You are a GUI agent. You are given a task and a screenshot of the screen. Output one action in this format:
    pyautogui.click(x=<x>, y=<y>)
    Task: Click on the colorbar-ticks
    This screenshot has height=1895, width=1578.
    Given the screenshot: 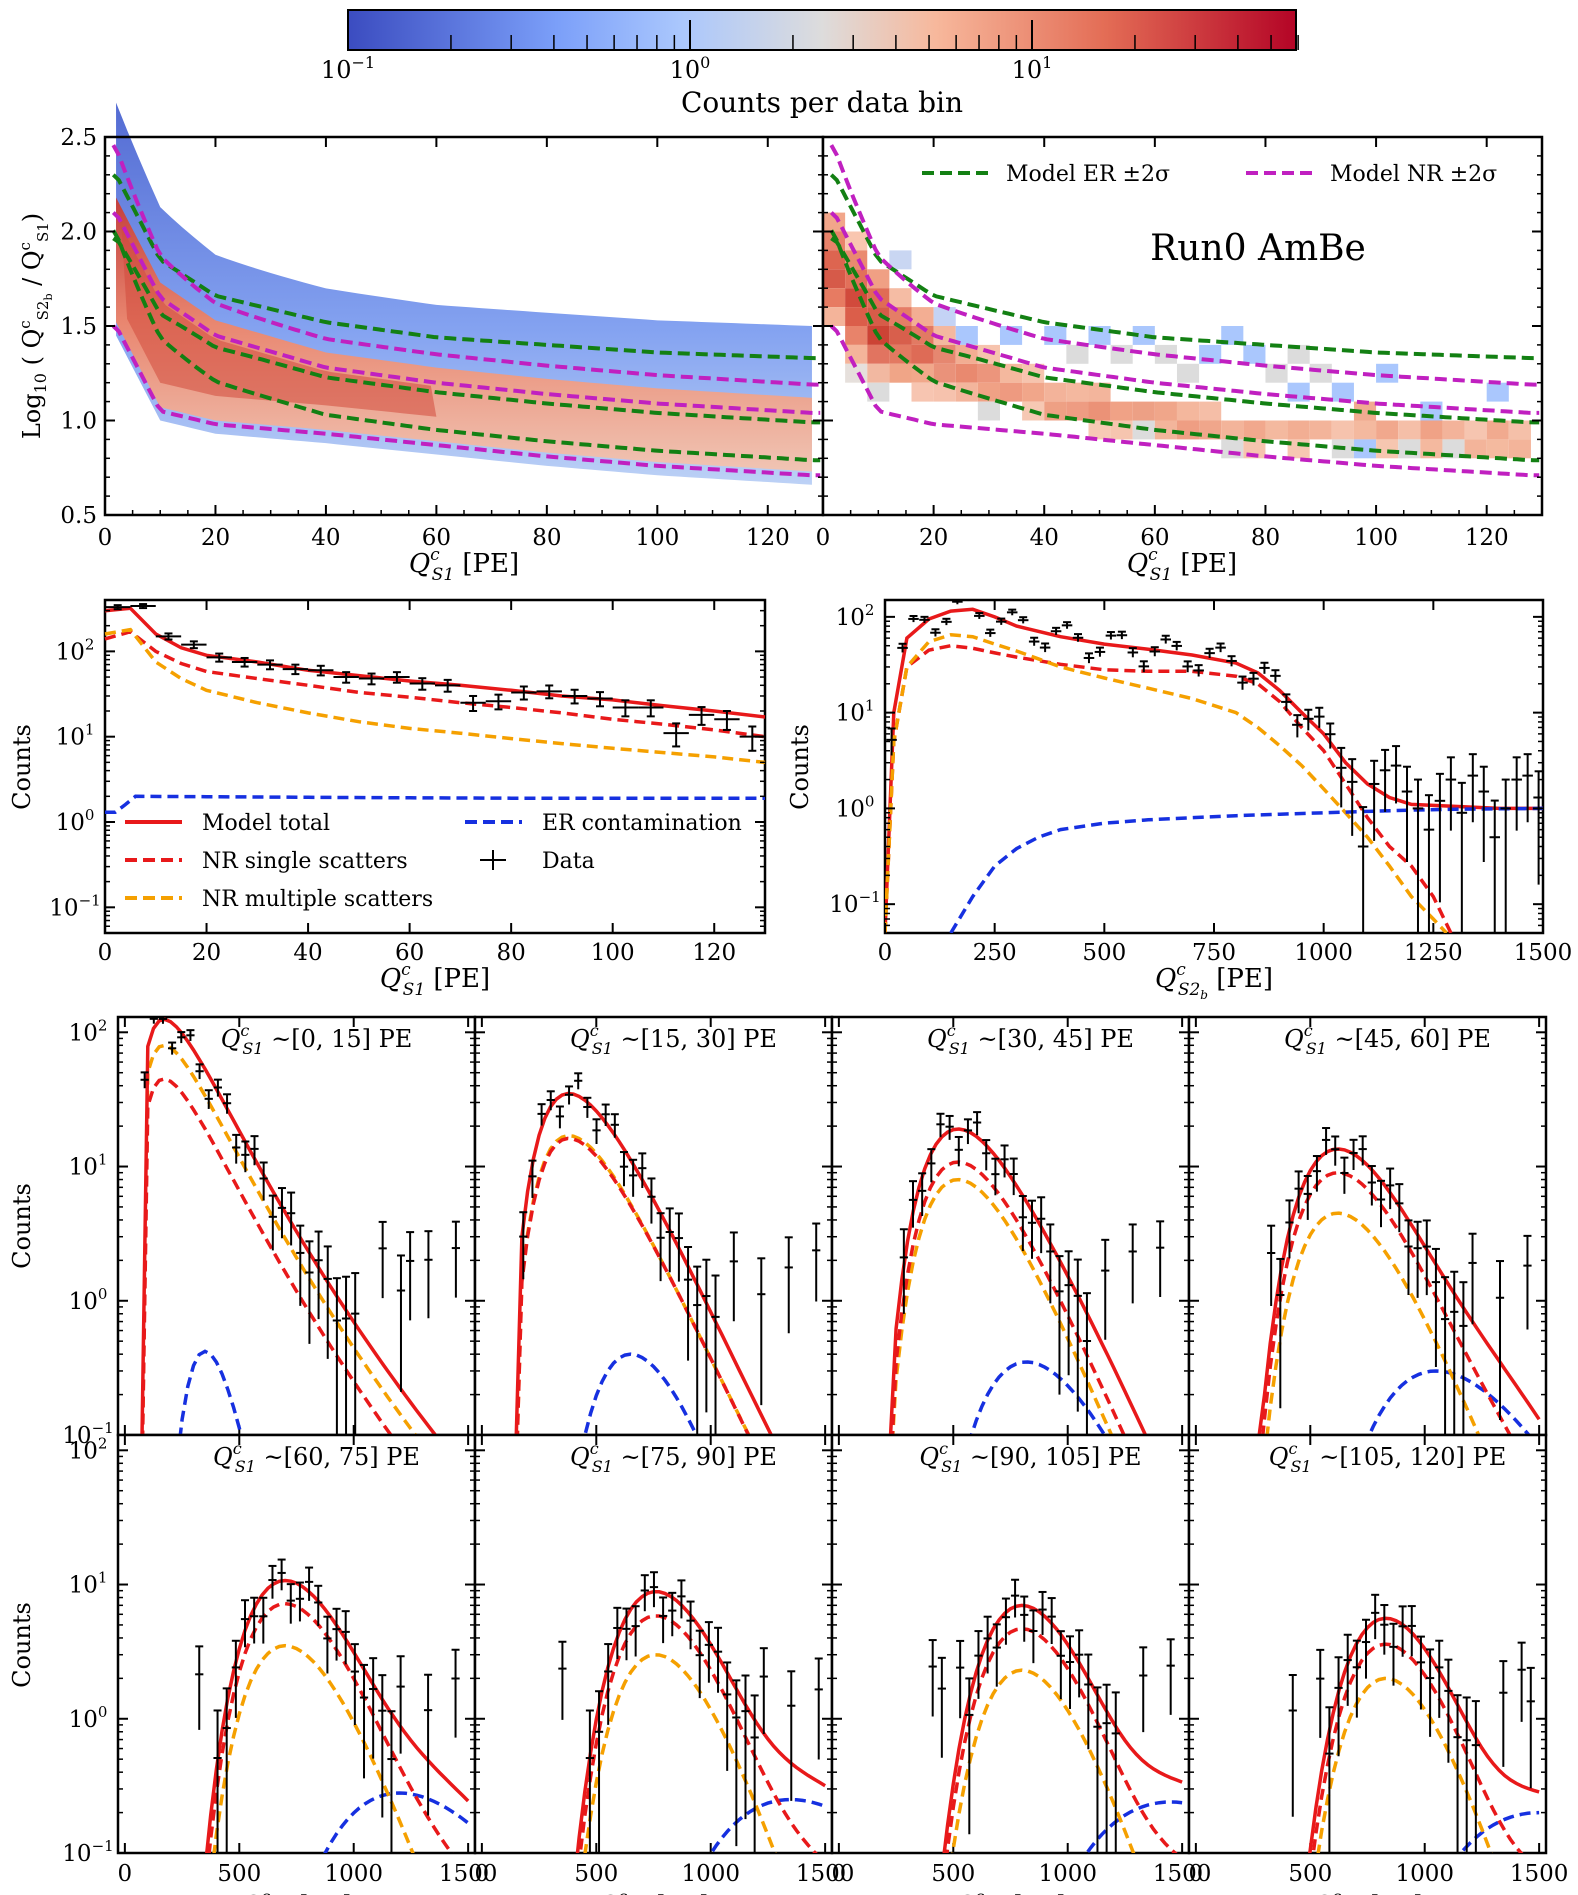 What is the action you would take?
    pyautogui.click(x=823, y=35)
    